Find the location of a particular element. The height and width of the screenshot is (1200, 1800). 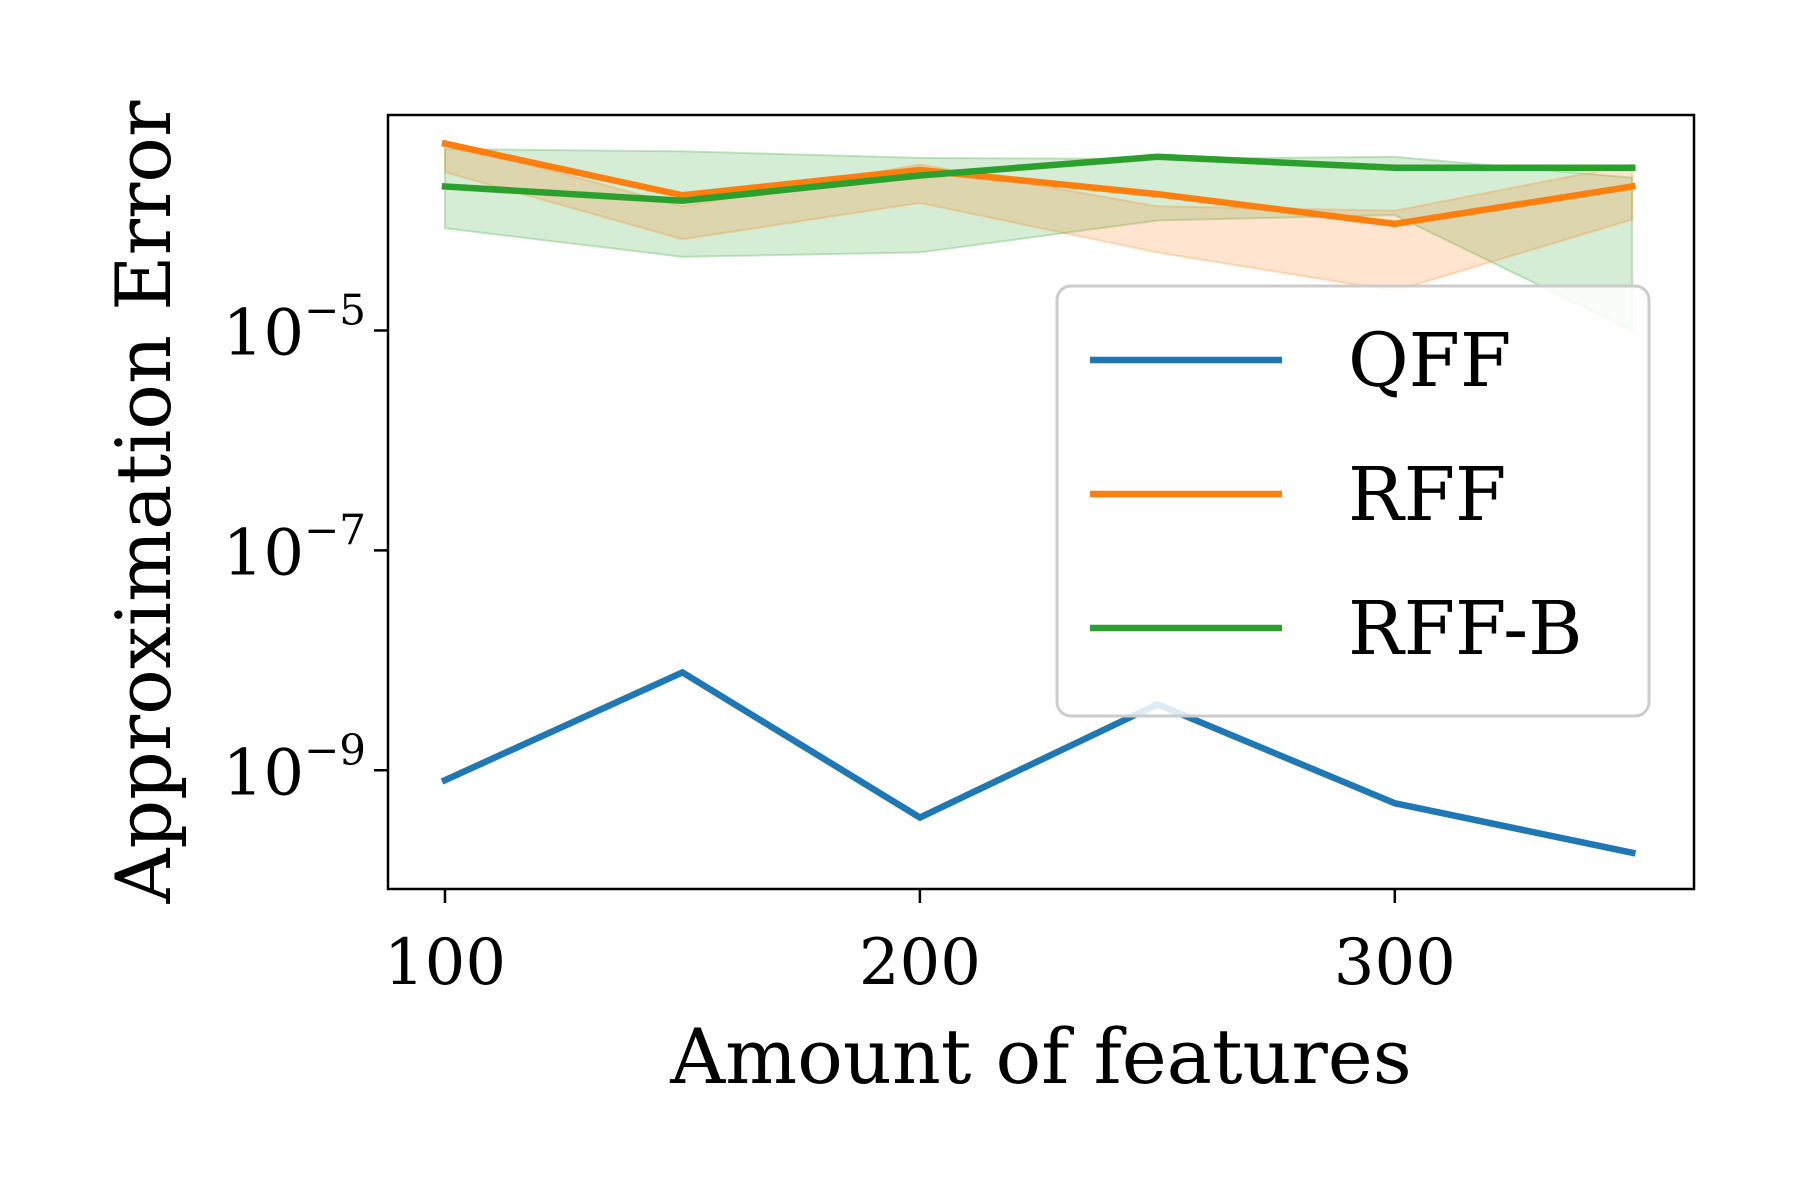

series-line-rff is located at coordinates (1038, 183).